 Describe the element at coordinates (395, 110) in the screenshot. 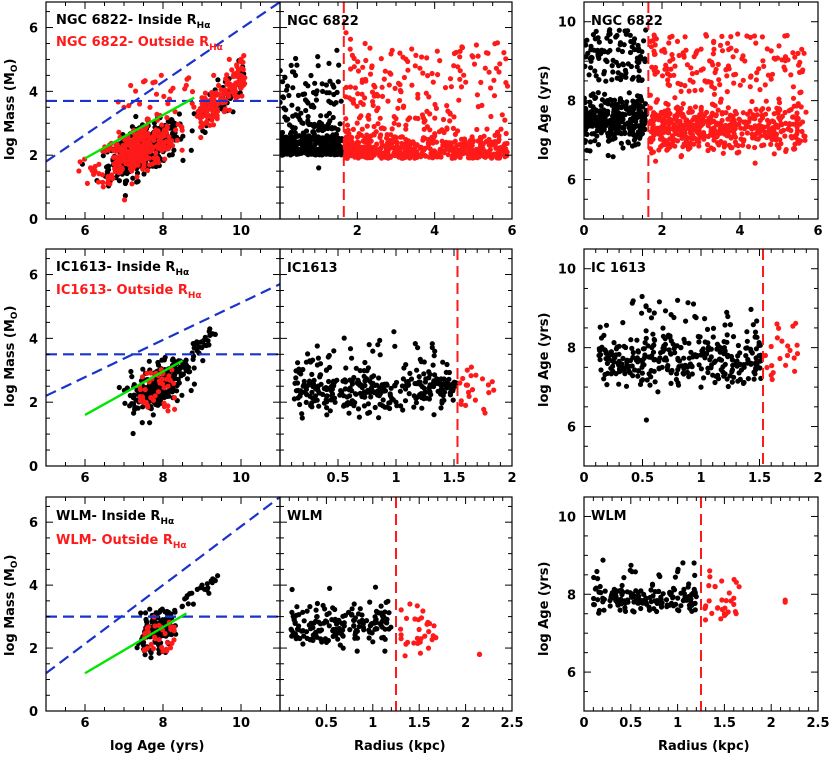

I see `plot-area` at that location.